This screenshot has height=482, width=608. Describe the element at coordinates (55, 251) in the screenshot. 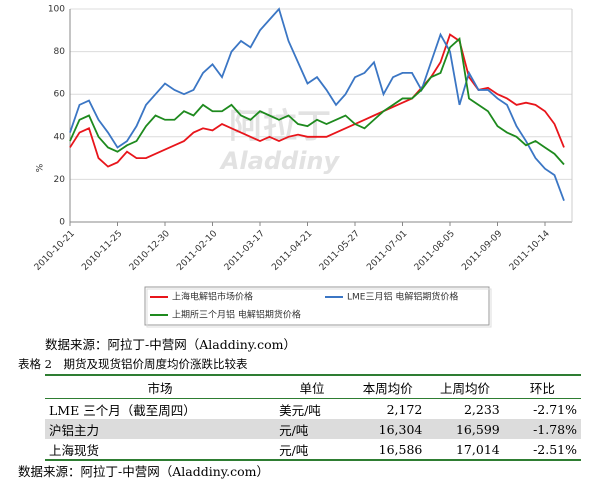

I see `x-tick-label: 2010-10-21` at that location.